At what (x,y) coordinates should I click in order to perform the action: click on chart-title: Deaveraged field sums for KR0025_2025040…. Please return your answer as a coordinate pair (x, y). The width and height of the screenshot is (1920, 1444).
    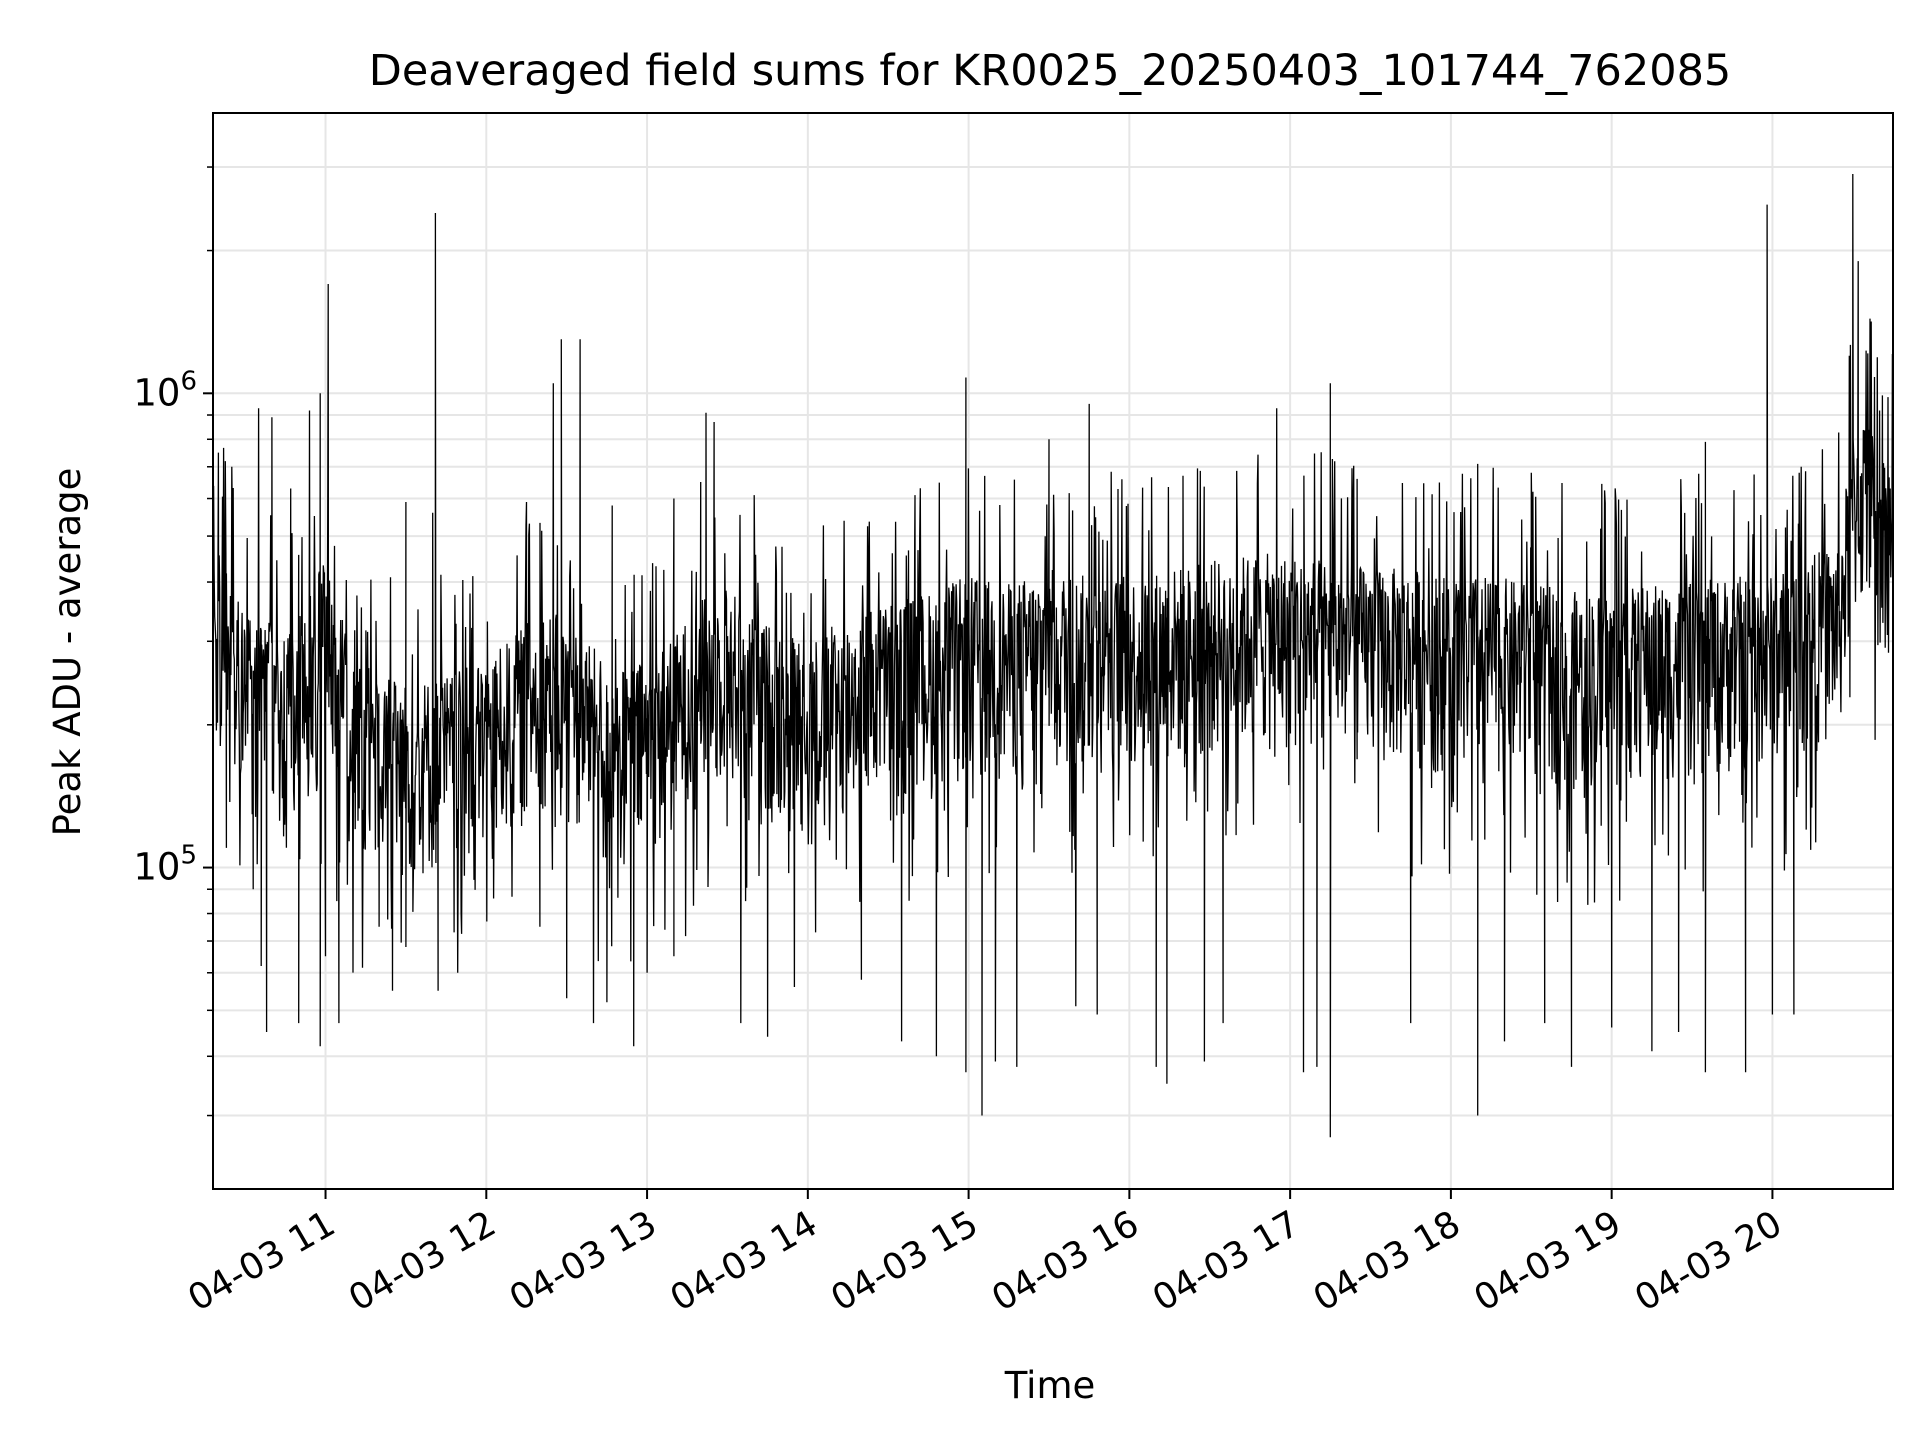
    Looking at the image, I should click on (1050, 71).